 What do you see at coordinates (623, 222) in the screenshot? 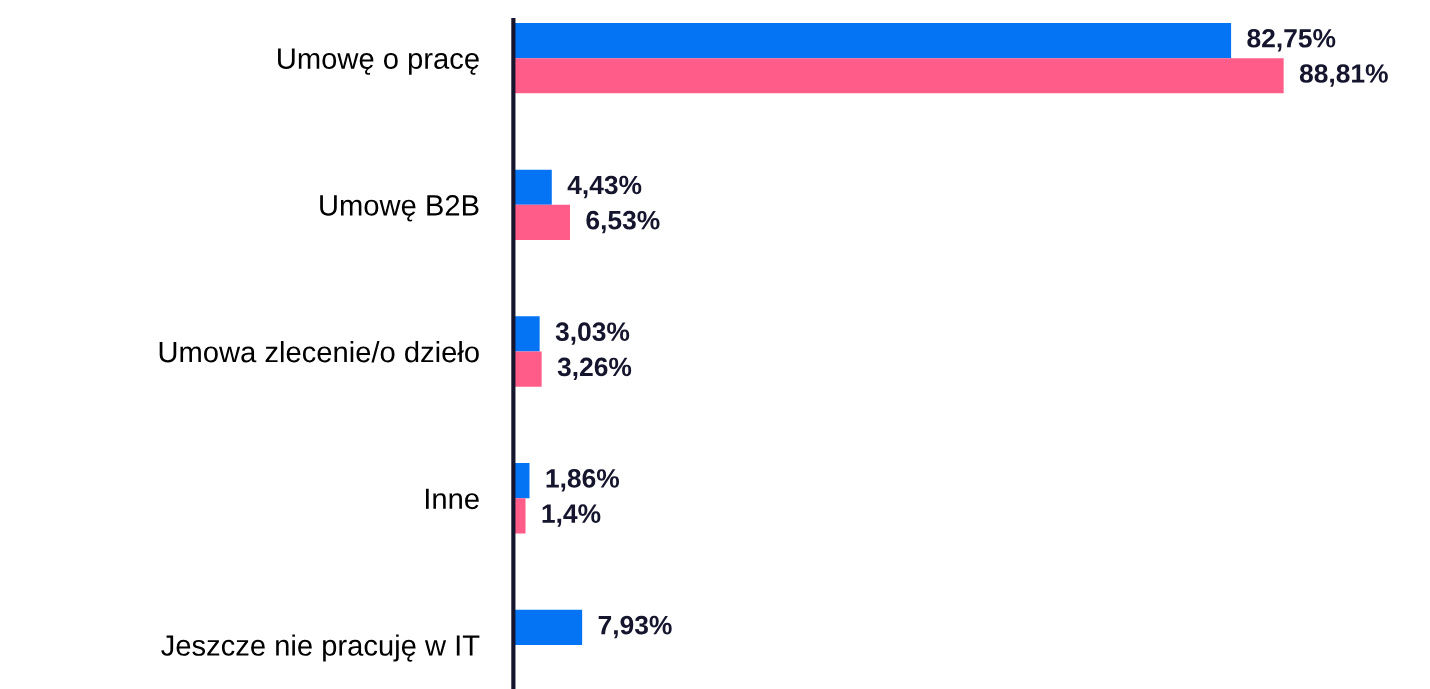
I see `data-label: 6,53%` at bounding box center [623, 222].